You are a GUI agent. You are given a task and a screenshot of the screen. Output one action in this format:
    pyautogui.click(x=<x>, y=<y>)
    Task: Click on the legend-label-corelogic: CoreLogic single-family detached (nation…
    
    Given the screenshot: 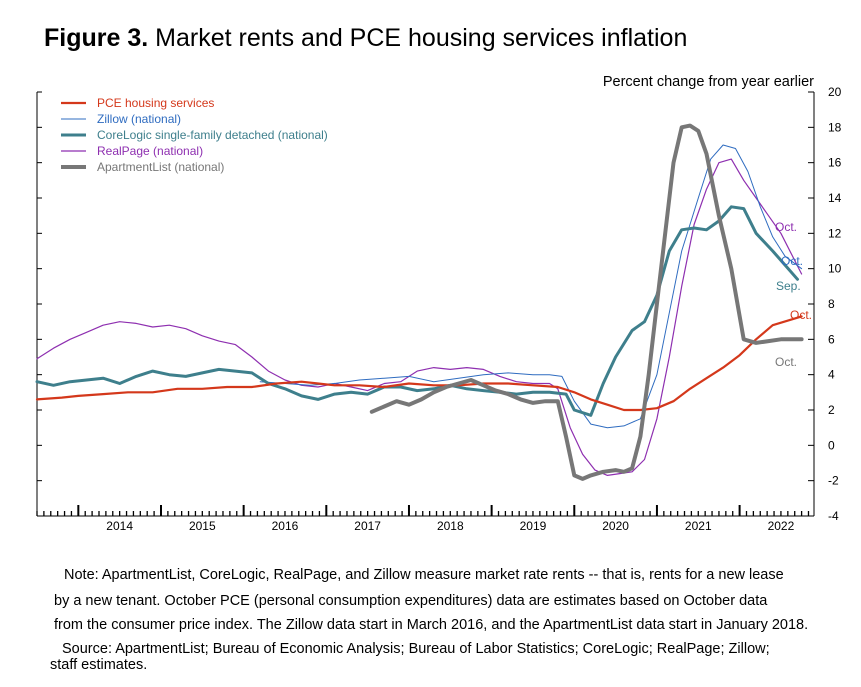 What is the action you would take?
    pyautogui.click(x=212, y=135)
    